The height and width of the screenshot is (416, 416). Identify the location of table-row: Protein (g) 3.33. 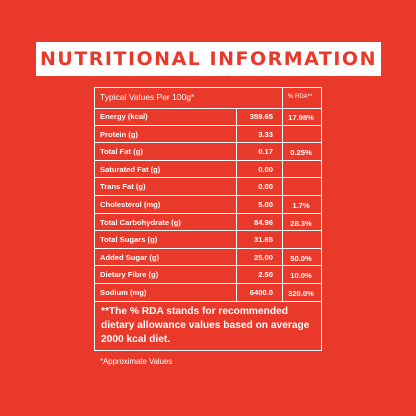
(208, 135).